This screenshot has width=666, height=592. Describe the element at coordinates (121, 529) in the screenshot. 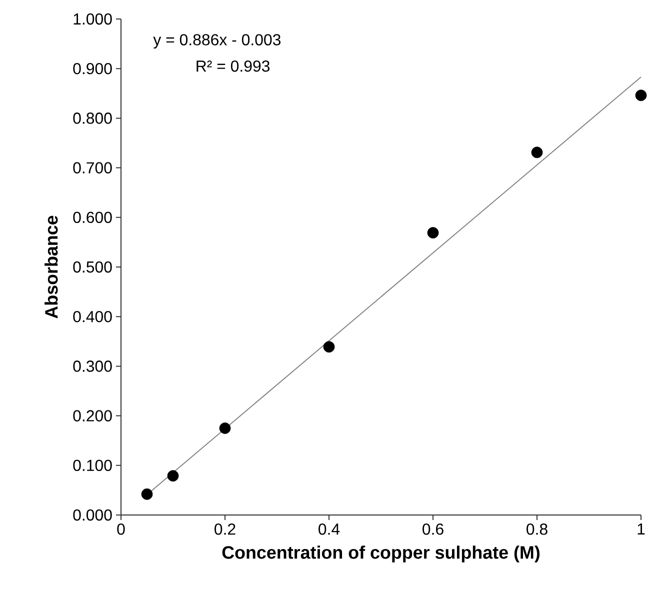

I see `x-tick-label: 0` at that location.